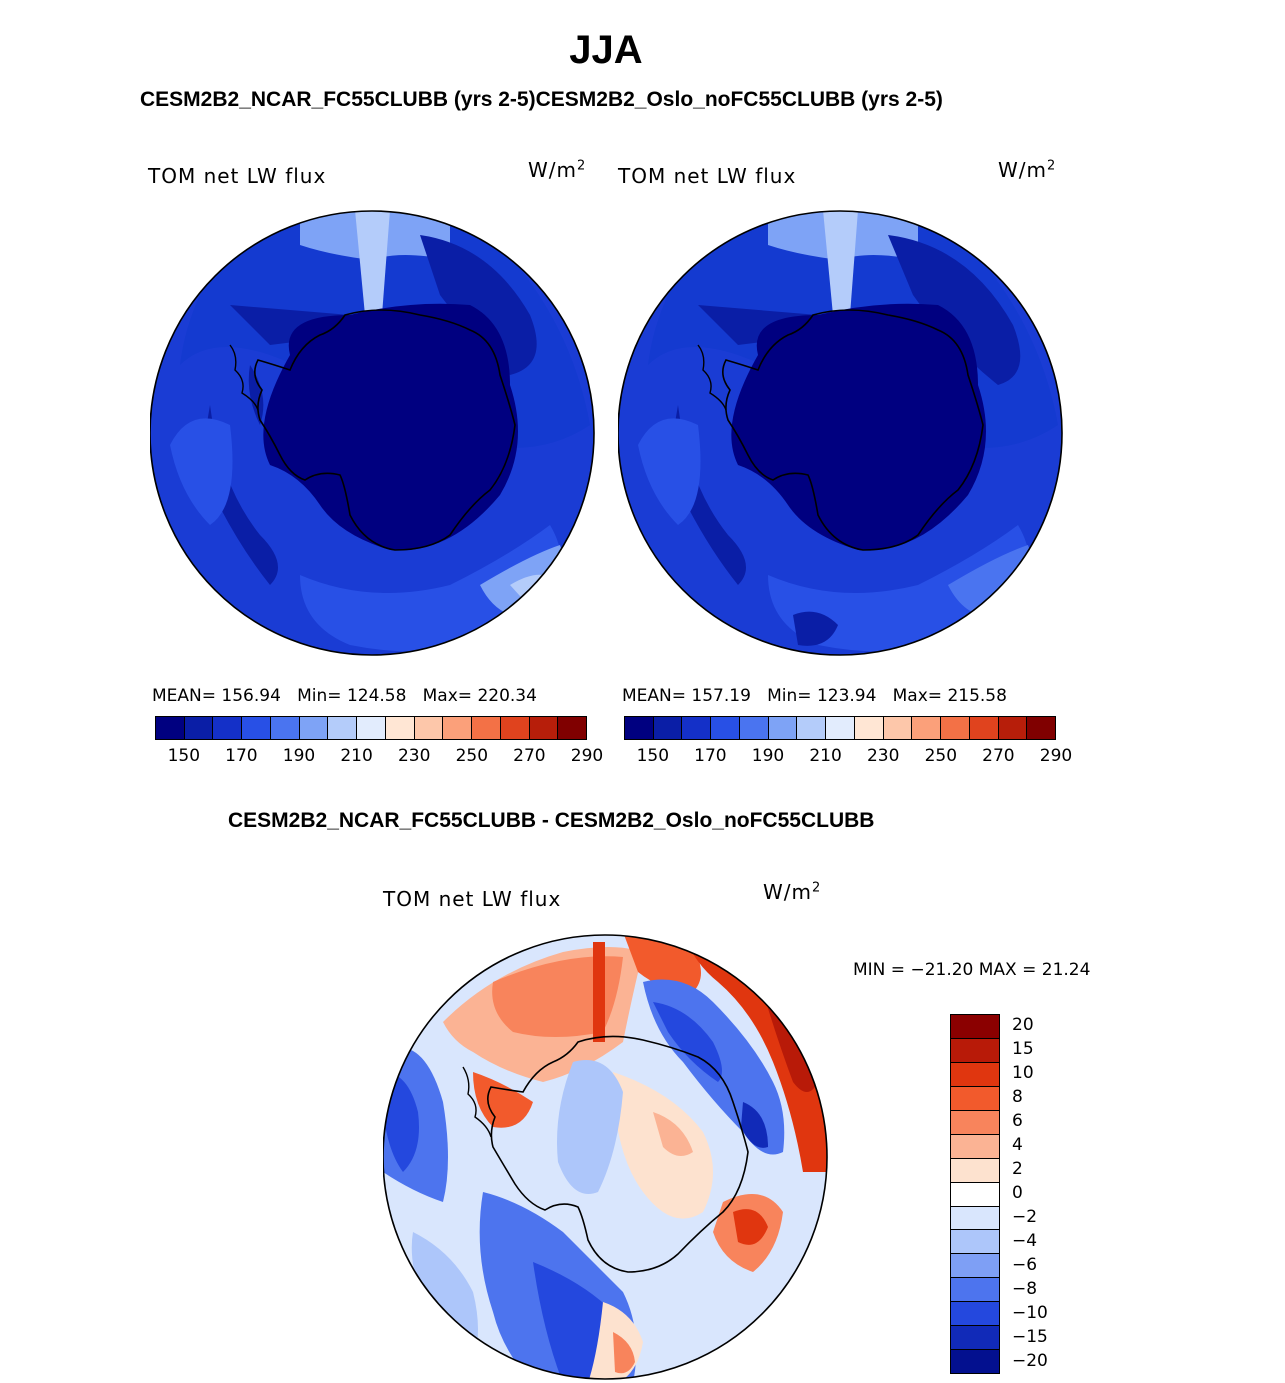 The width and height of the screenshot is (1285, 1383). I want to click on diff-colorbar-label: −8, so click(1025, 1289).